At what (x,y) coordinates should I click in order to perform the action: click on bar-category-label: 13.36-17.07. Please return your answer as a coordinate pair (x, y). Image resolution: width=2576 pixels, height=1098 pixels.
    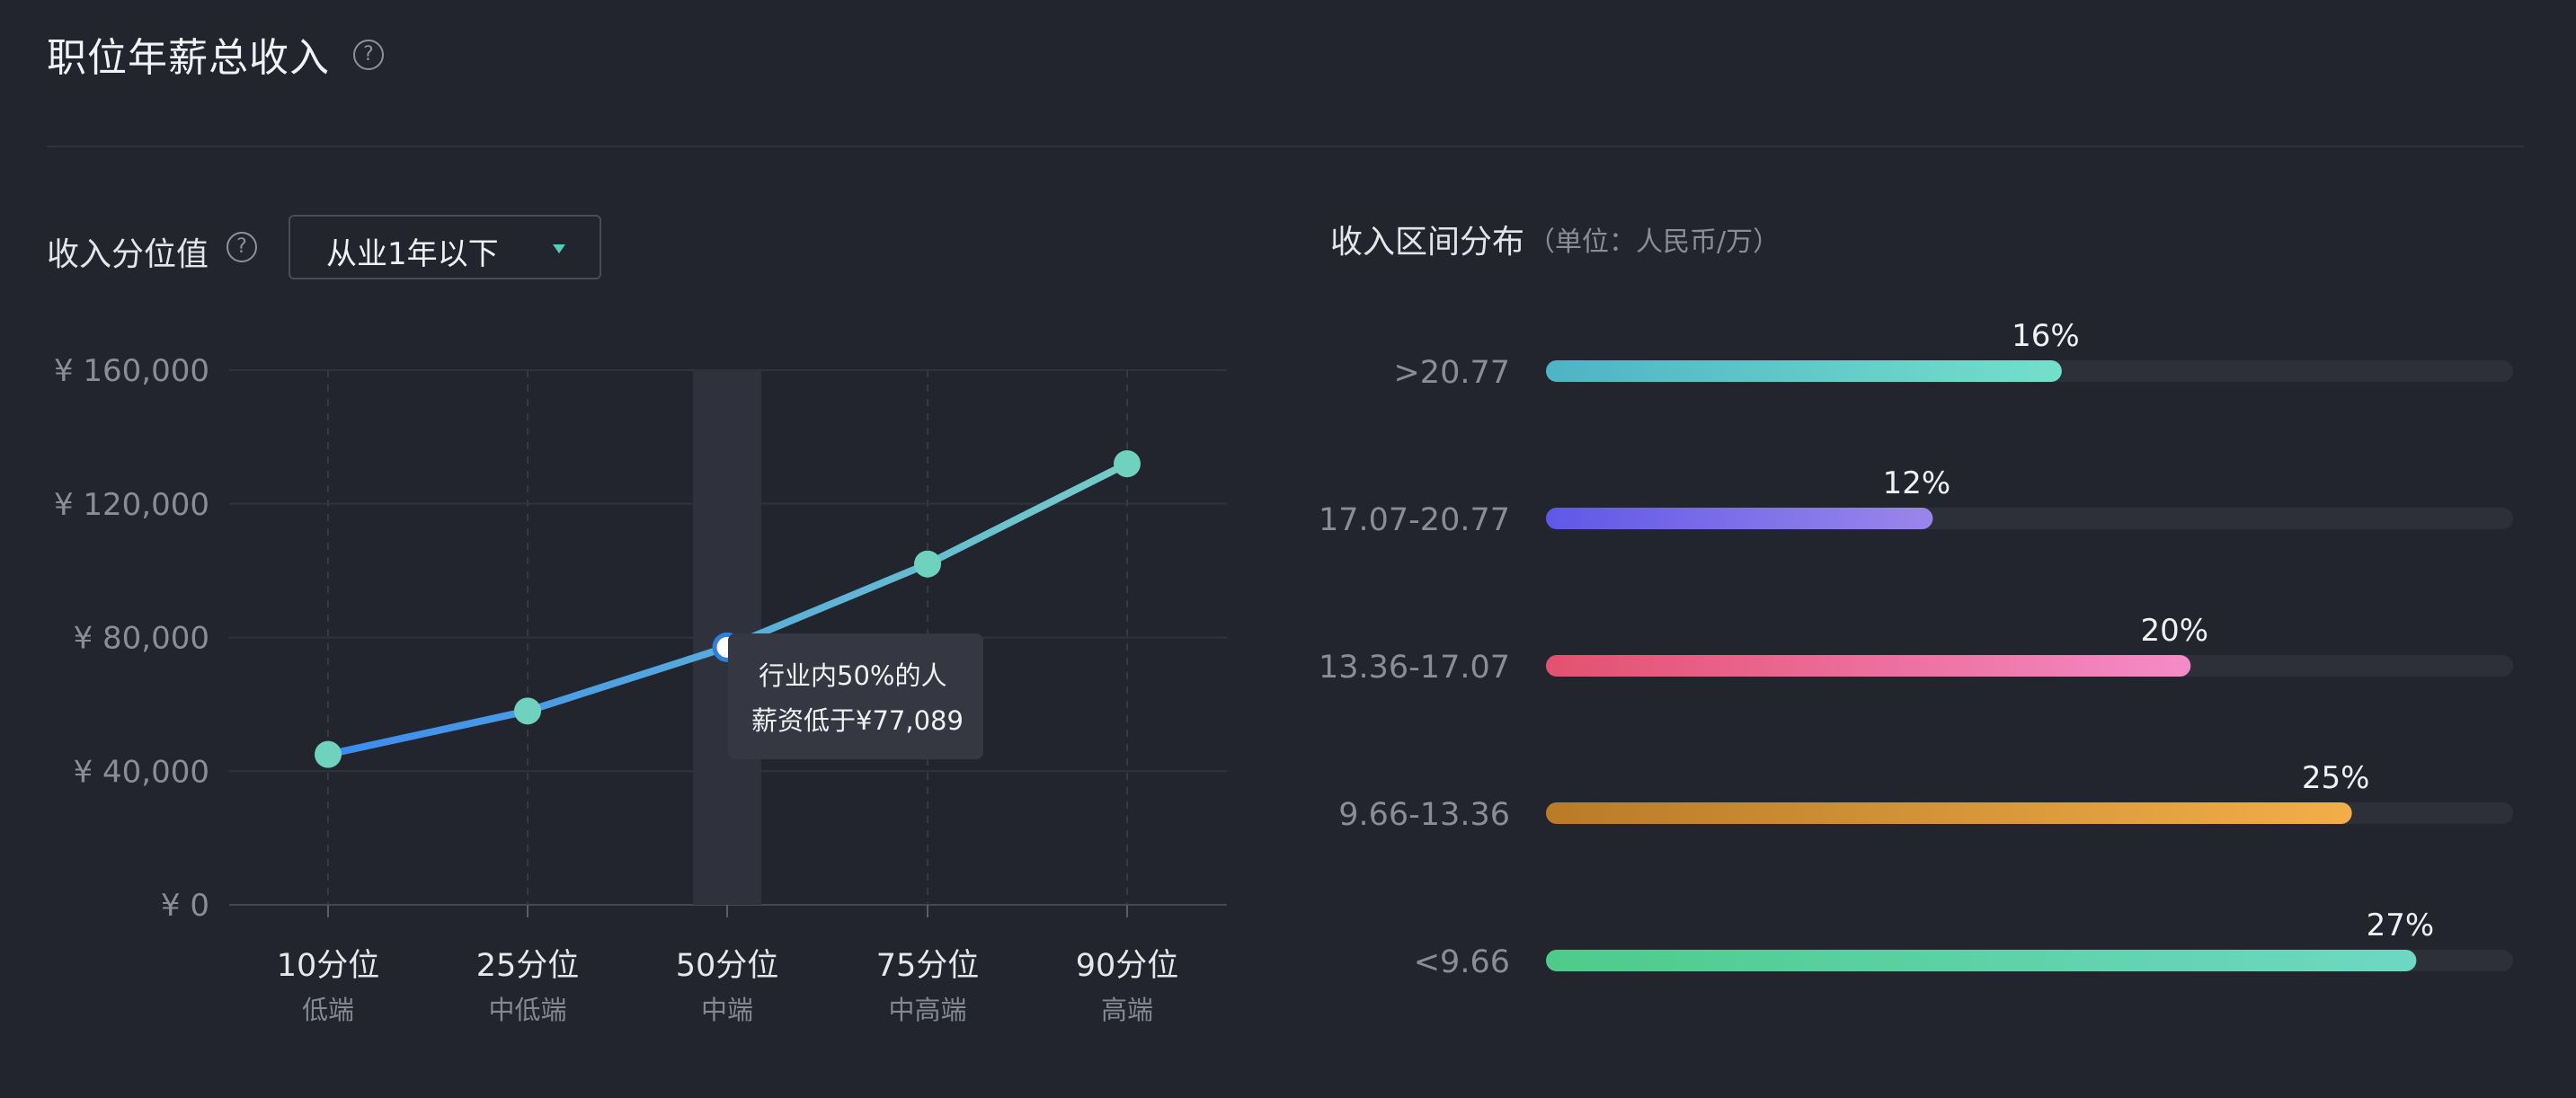
    Looking at the image, I should click on (1414, 668).